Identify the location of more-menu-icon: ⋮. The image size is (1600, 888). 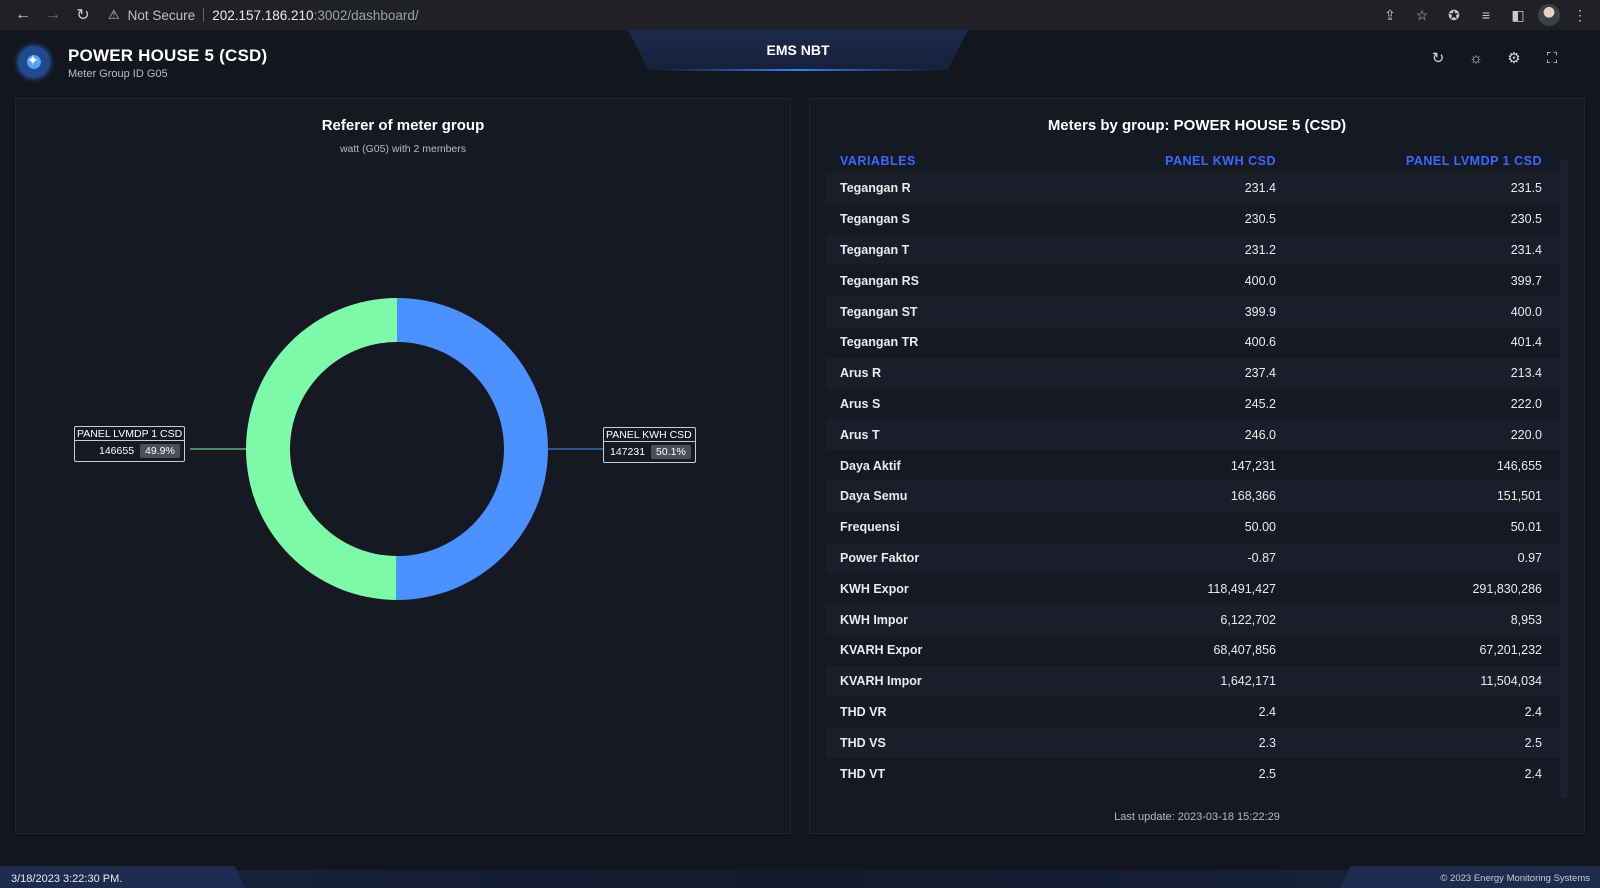
(1580, 14).